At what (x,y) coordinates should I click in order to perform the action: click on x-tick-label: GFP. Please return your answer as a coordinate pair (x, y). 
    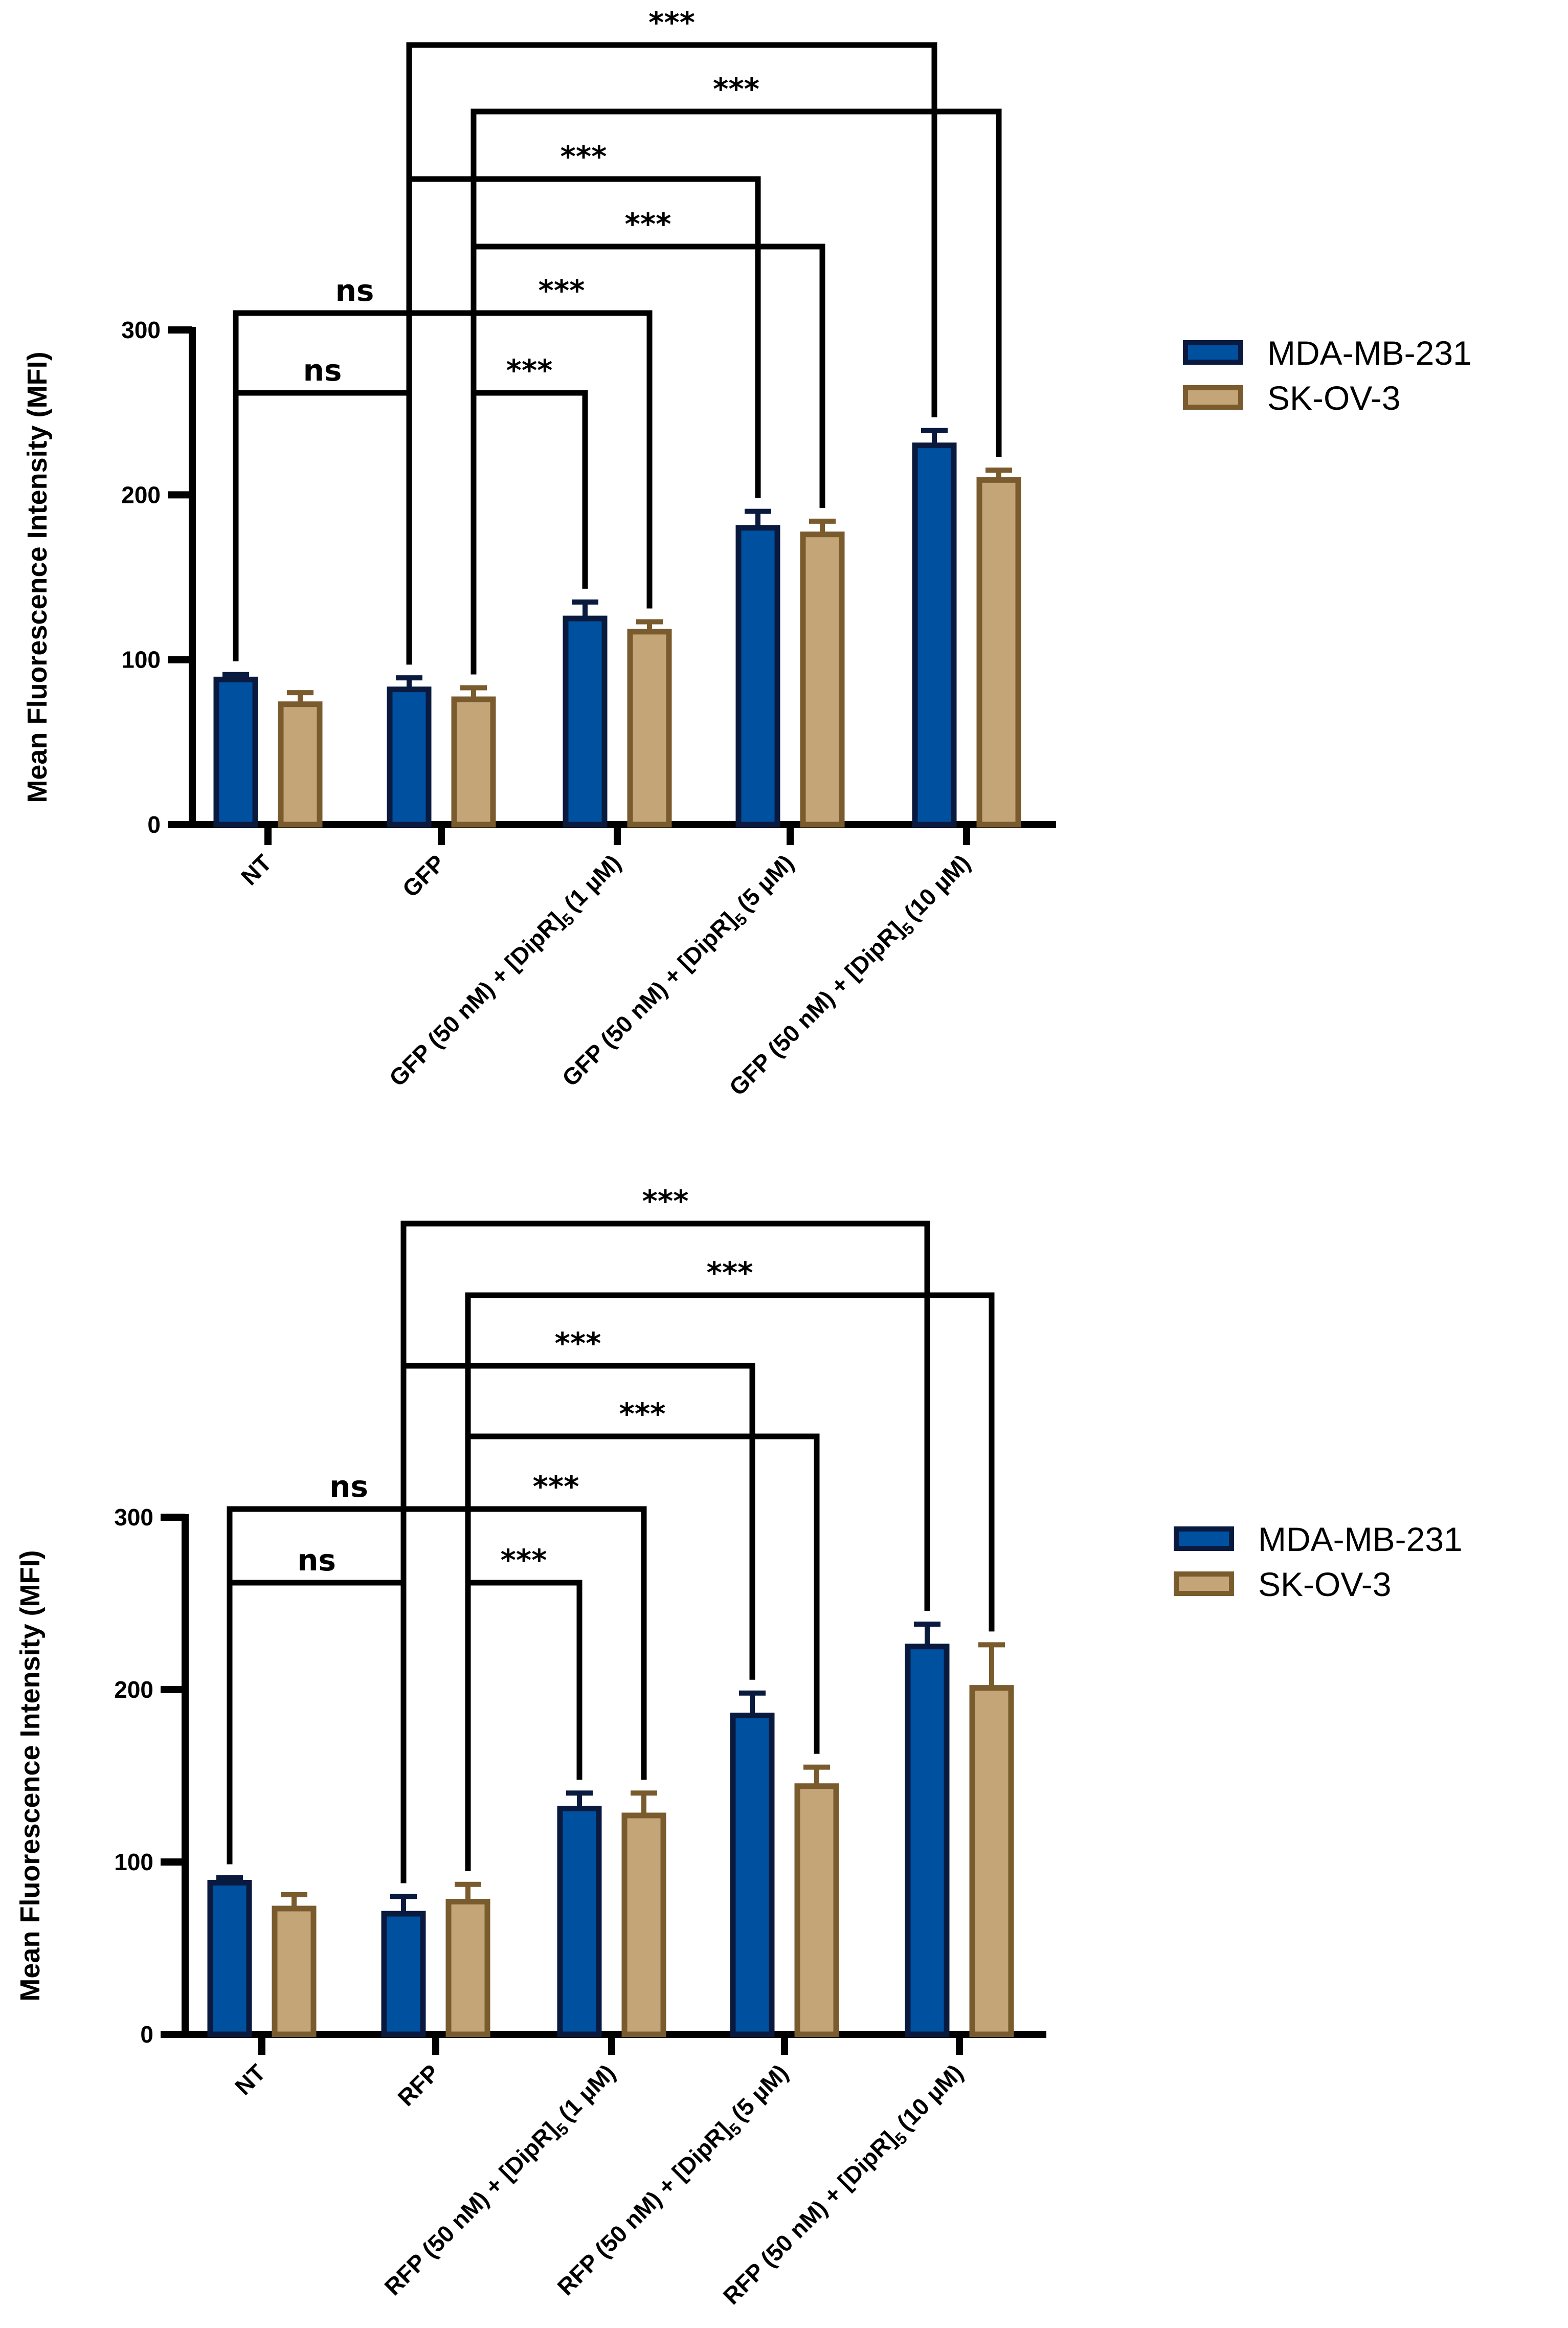
    Looking at the image, I should click on (423, 875).